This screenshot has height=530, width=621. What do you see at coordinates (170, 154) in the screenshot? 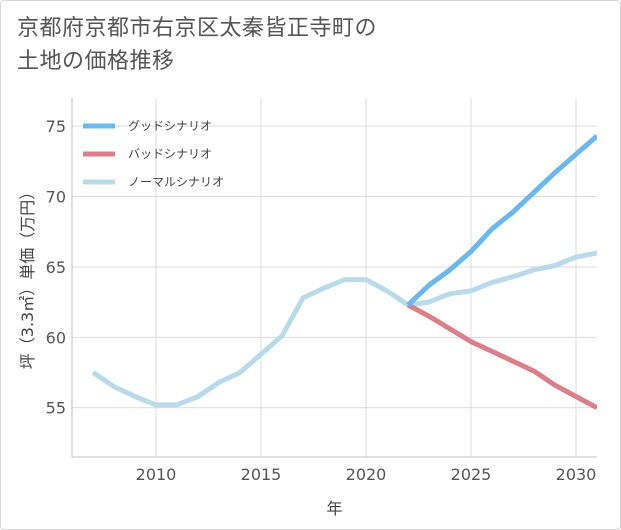
I see `legend-label-bad: バッドシナリオ` at bounding box center [170, 154].